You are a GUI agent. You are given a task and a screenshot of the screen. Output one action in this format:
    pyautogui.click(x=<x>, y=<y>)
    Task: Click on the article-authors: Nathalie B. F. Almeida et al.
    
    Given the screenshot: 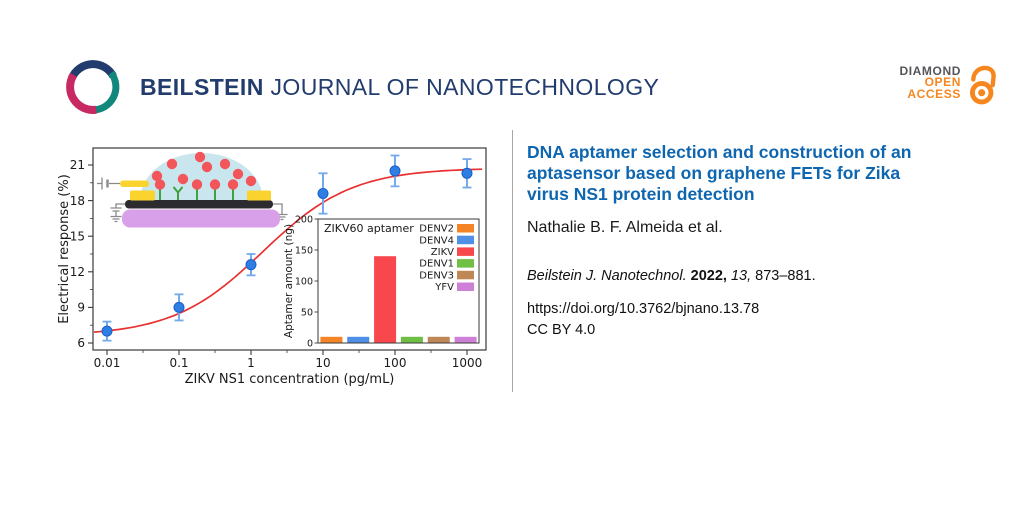 What is the action you would take?
    pyautogui.click(x=625, y=227)
    